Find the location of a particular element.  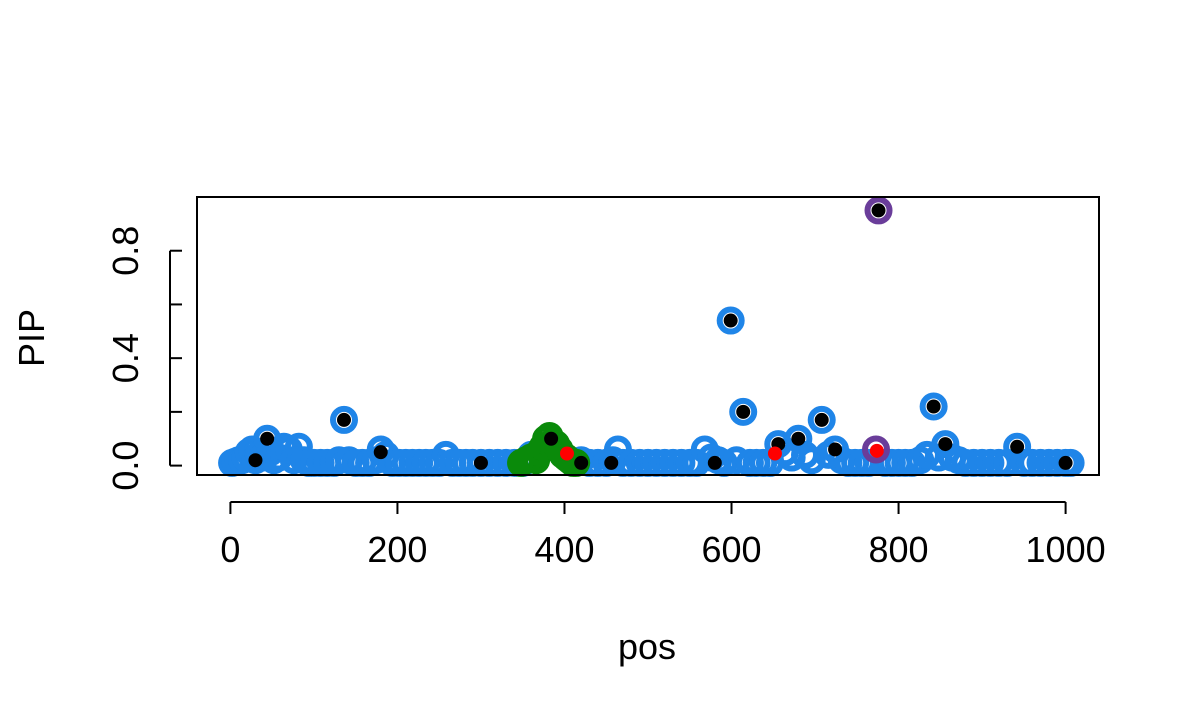

y-axis: 0.0 0.4 0.8 is located at coordinates (143, 358).